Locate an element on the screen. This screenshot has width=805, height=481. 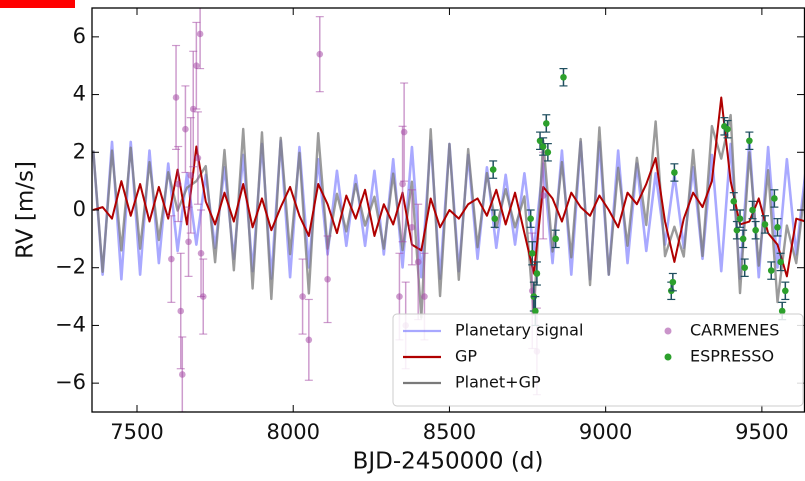
y-tick-label: 2 is located at coordinates (79, 151).